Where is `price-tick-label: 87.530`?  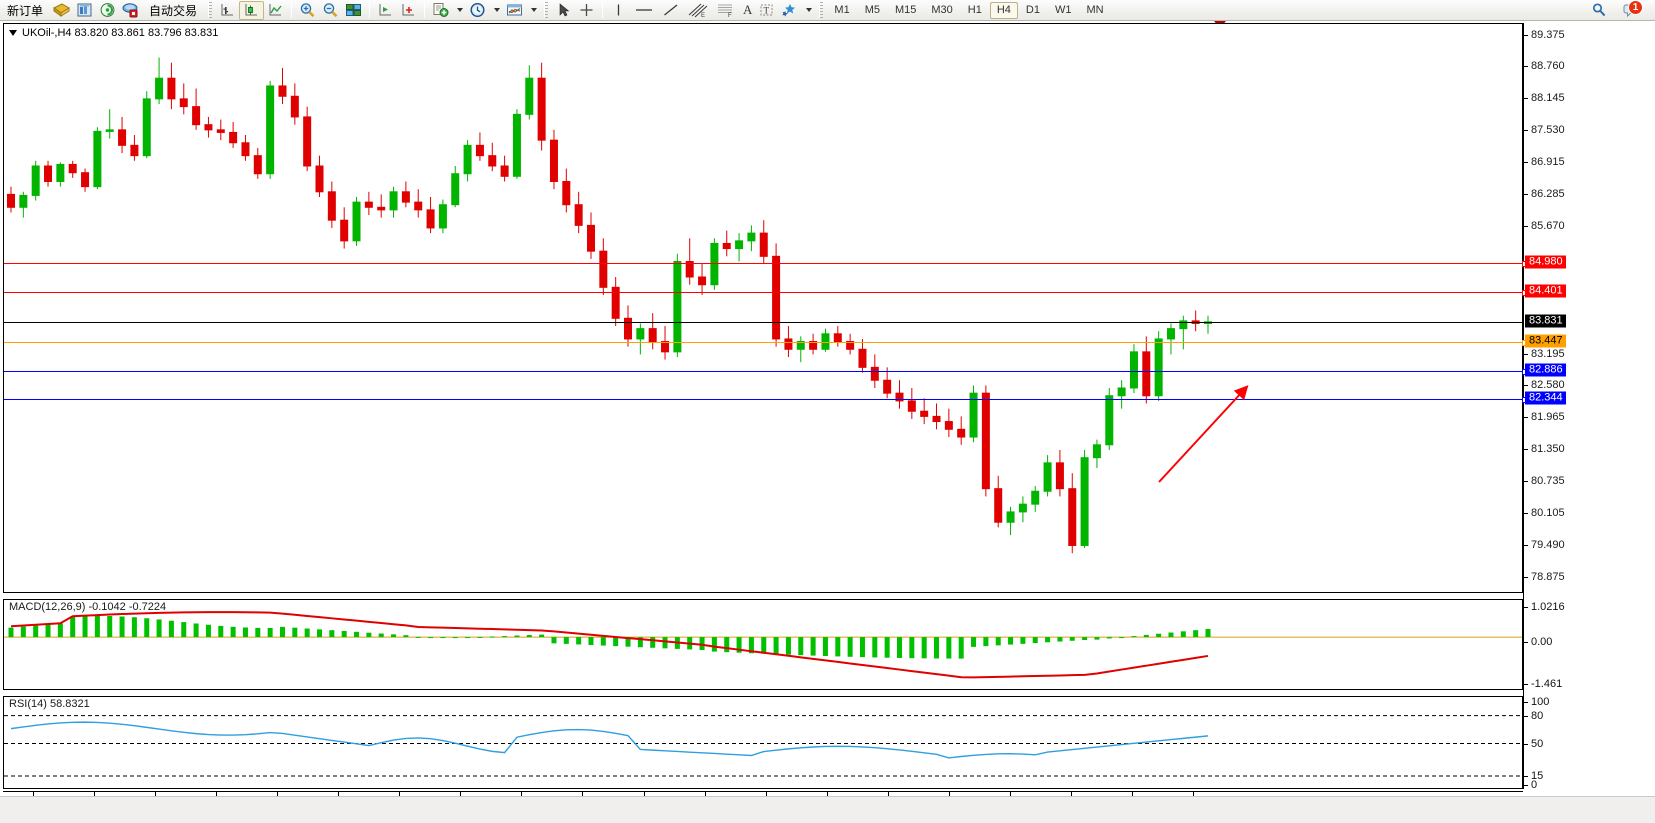
price-tick-label: 87.530 is located at coordinates (1548, 129).